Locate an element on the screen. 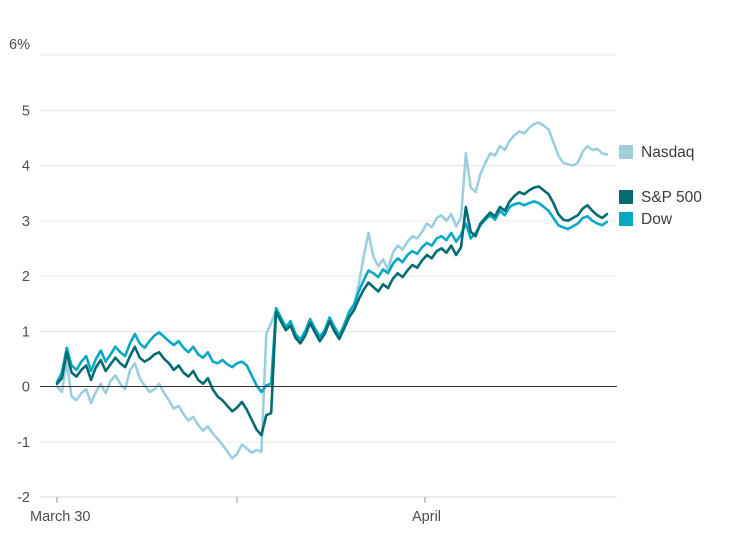 This screenshot has width=731, height=537. y-tick-label: 1 is located at coordinates (26, 332).